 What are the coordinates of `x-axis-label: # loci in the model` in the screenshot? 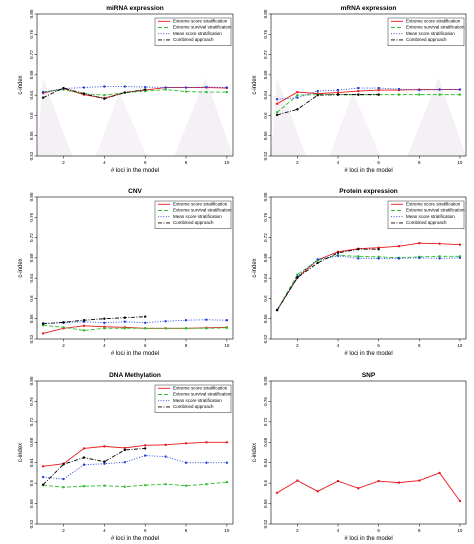 It's located at (368, 539).